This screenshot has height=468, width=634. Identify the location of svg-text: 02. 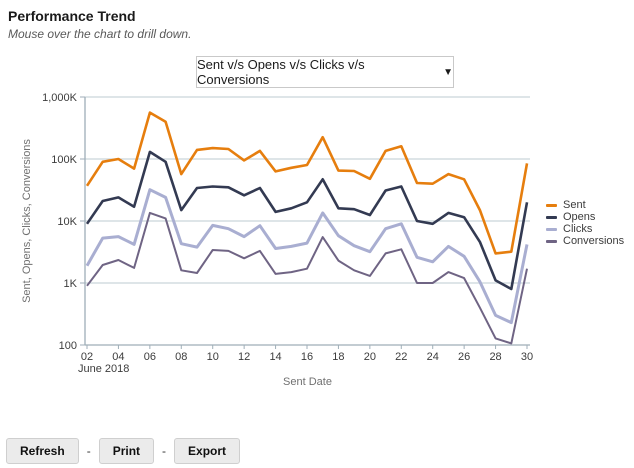
(87, 357).